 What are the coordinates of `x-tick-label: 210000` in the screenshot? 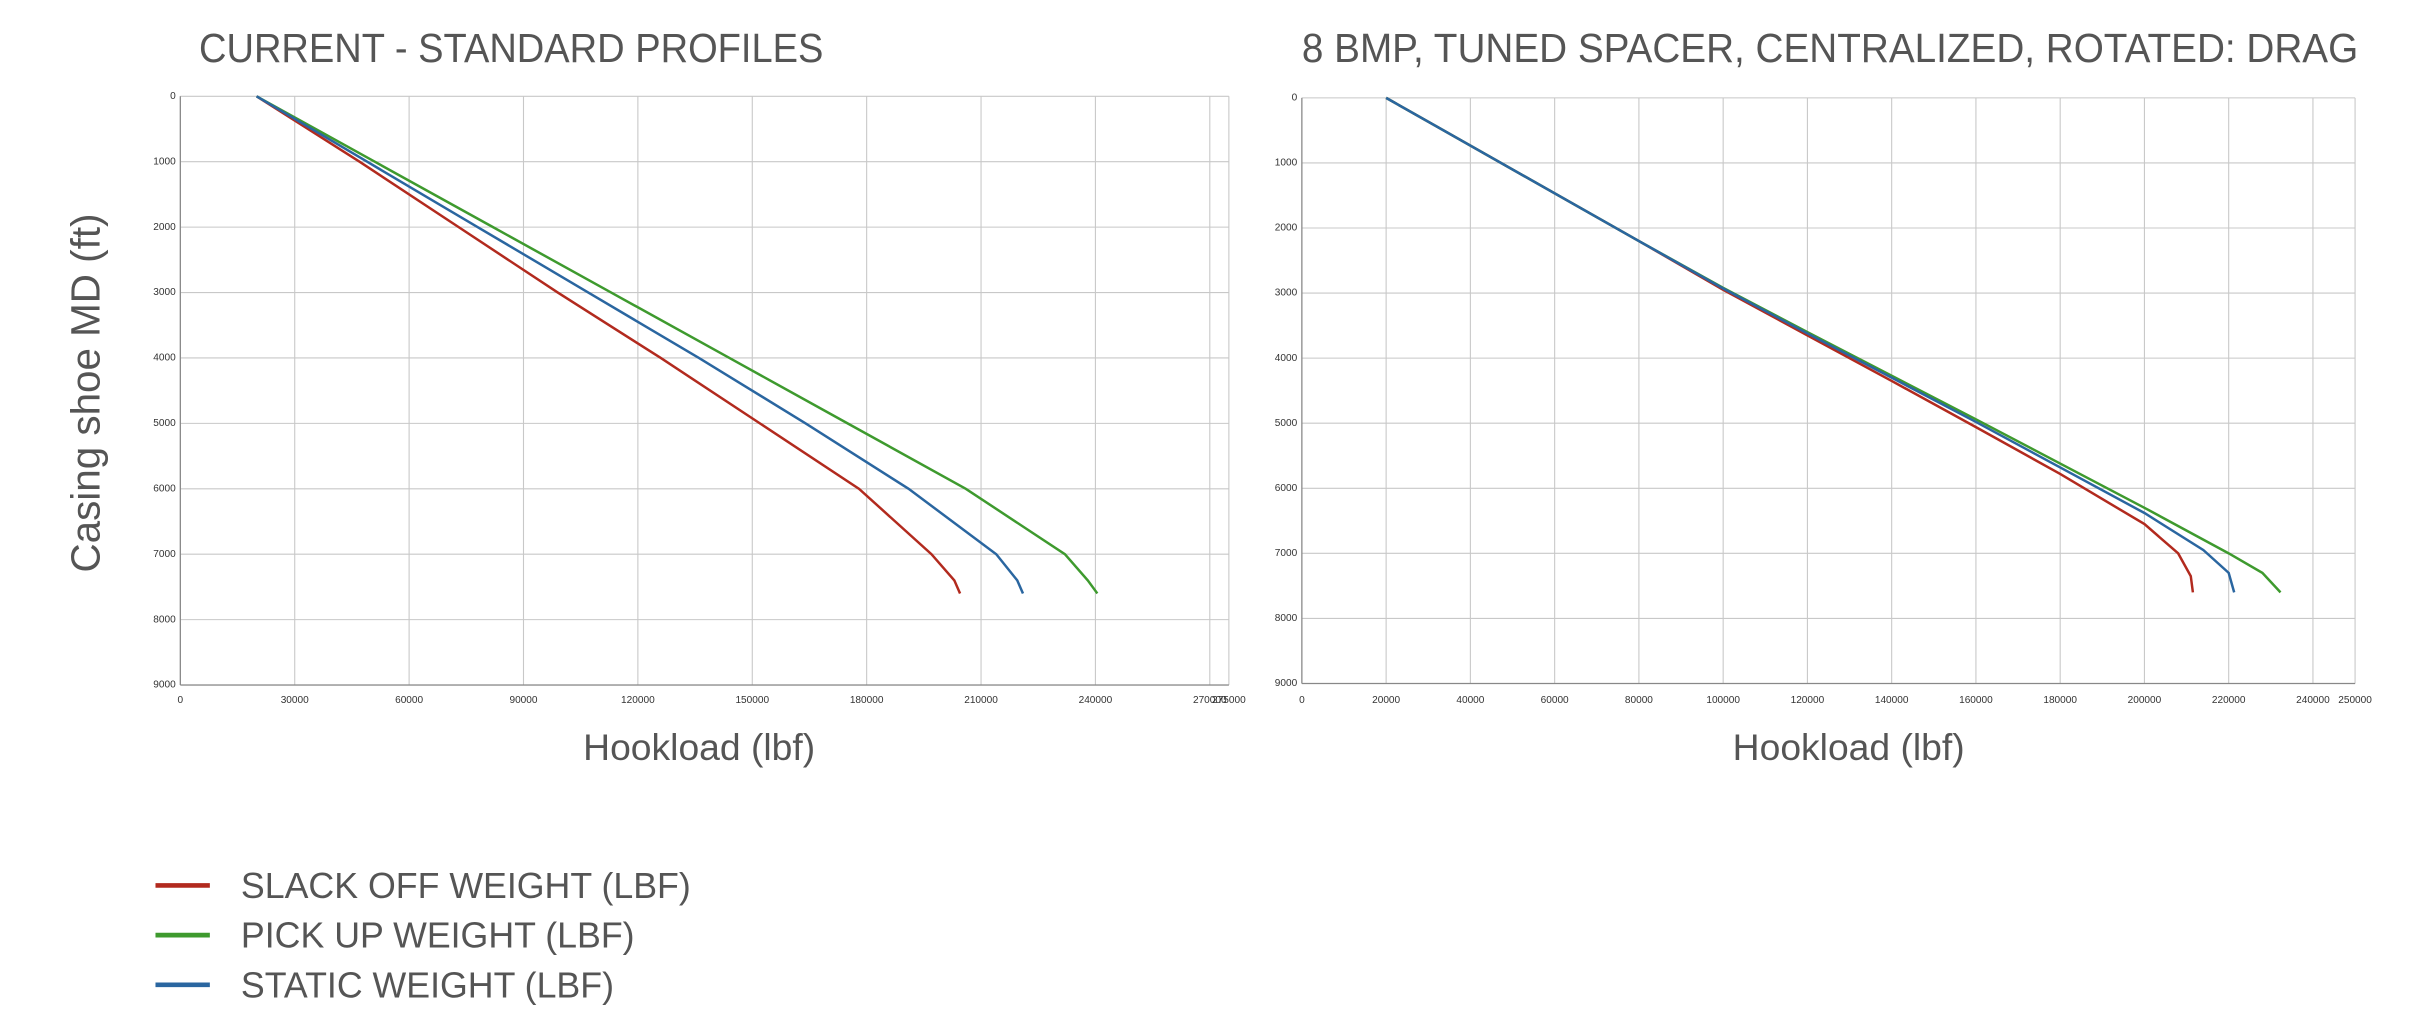 It's located at (981, 700).